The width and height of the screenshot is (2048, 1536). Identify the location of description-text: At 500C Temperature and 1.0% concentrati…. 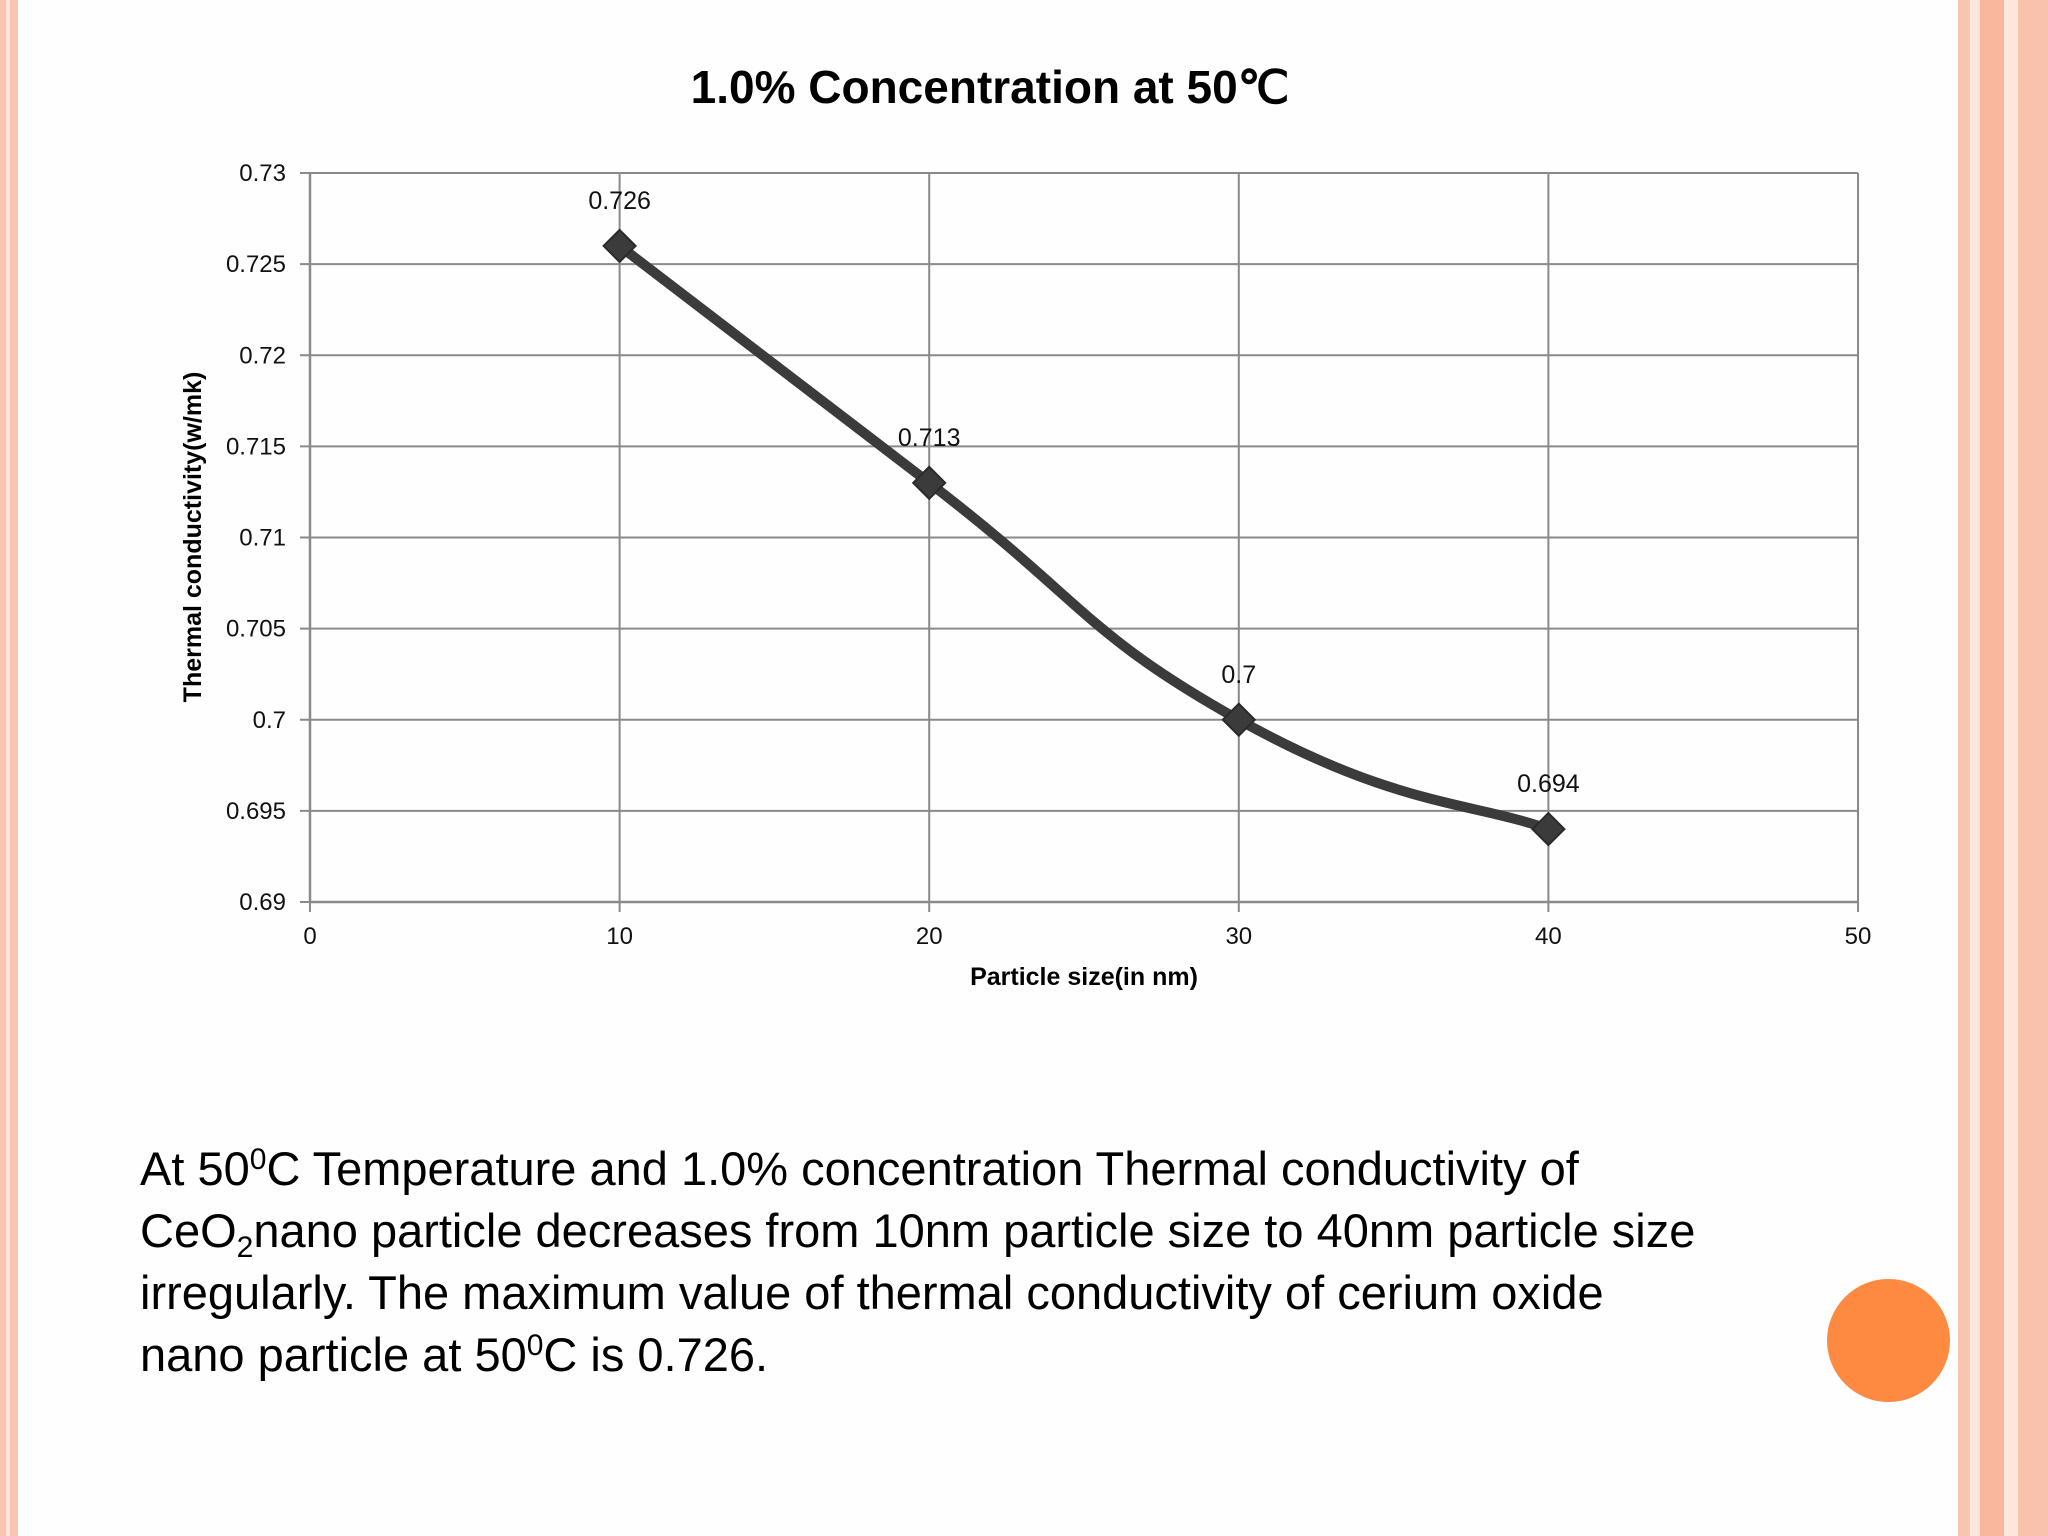
(1035, 1262).